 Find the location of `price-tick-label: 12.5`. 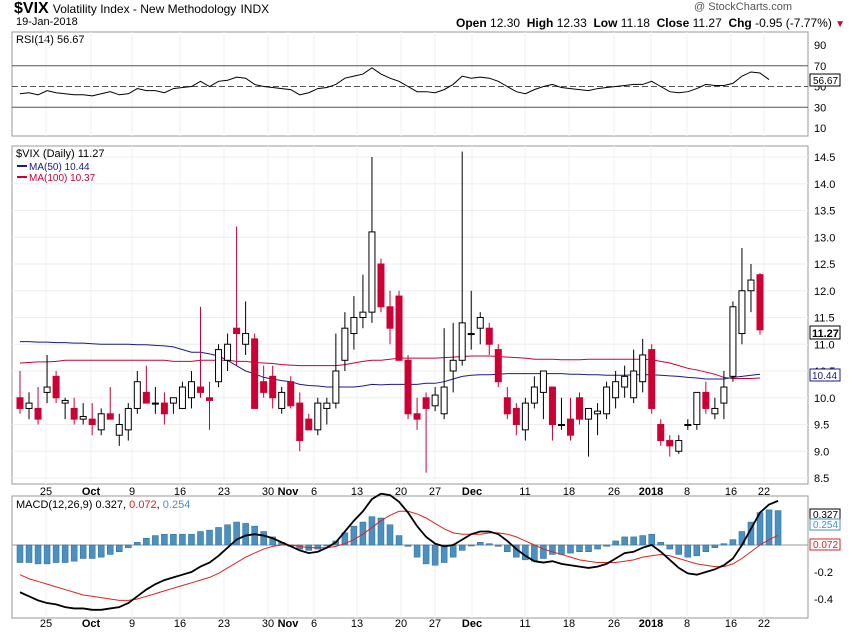

price-tick-label: 12.5 is located at coordinates (824, 265).